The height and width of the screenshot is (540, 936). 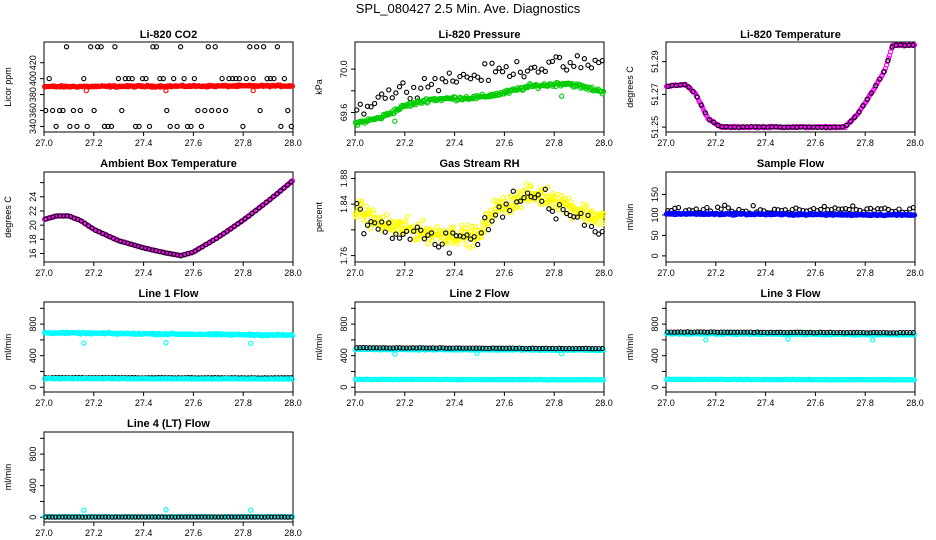 I want to click on x-tick-label: 27.4, so click(x=144, y=273).